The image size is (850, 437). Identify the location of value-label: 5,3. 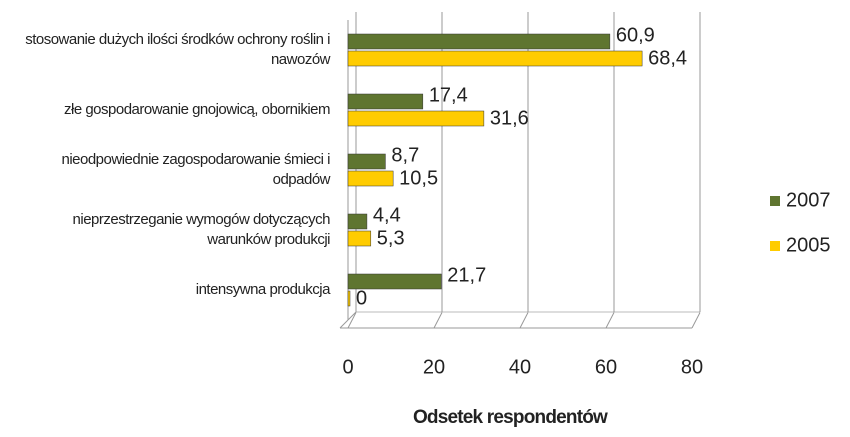
(391, 238).